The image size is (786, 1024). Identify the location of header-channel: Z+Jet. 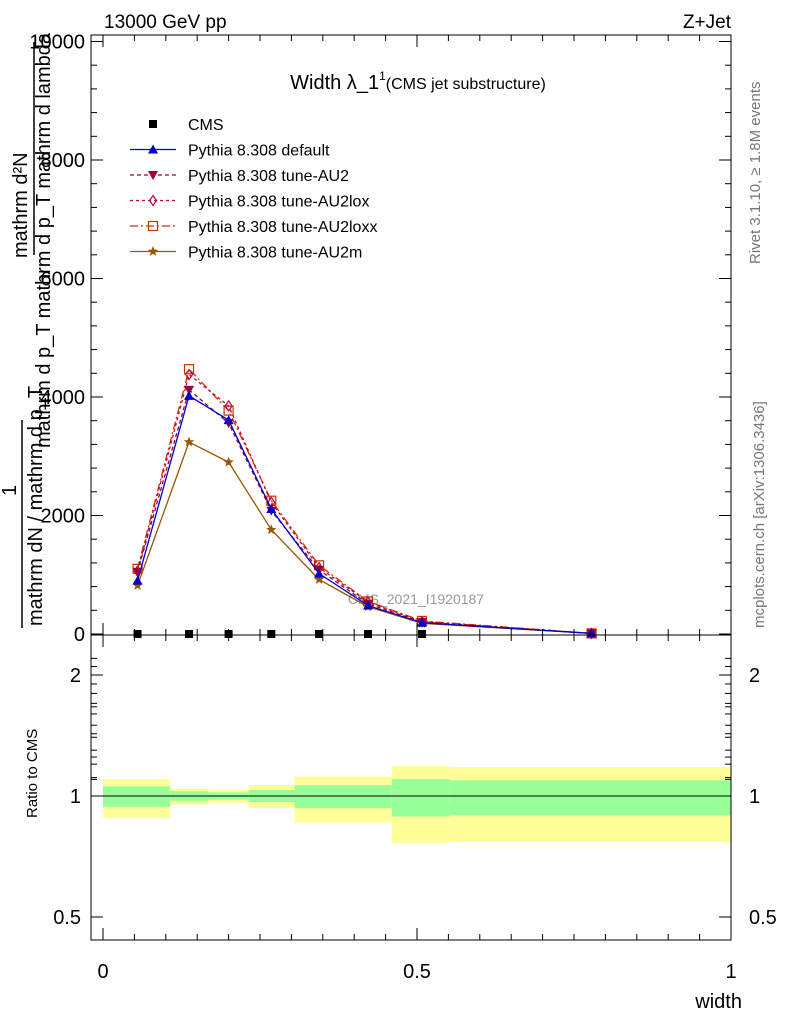
(707, 22).